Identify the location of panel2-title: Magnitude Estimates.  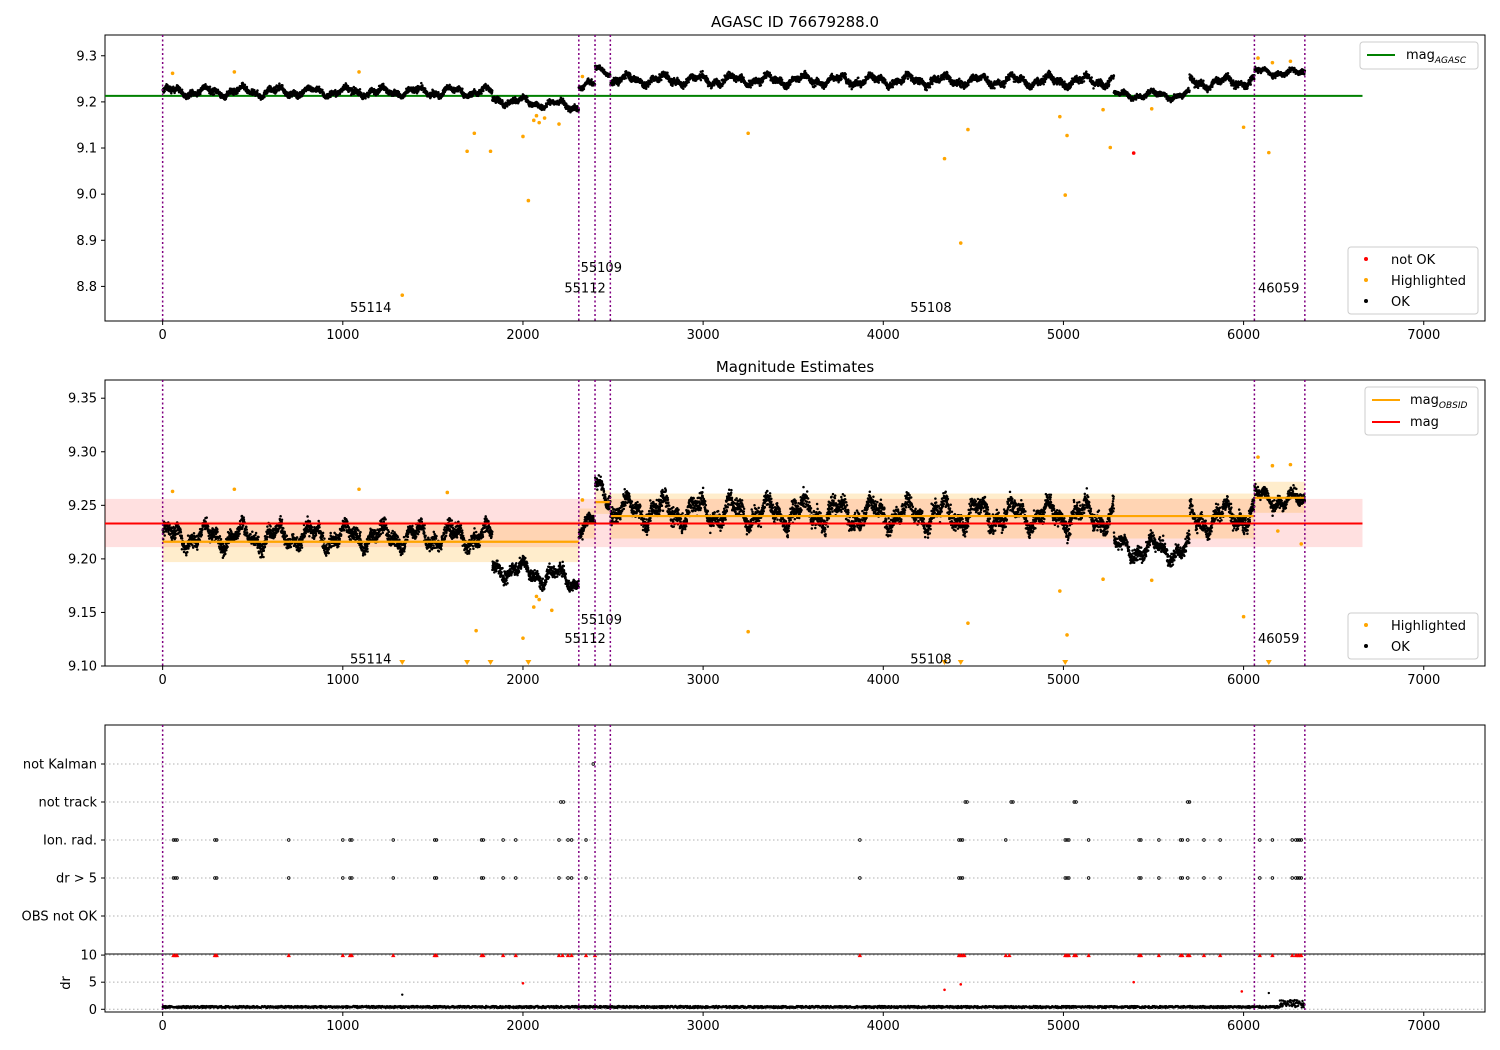
(795, 367).